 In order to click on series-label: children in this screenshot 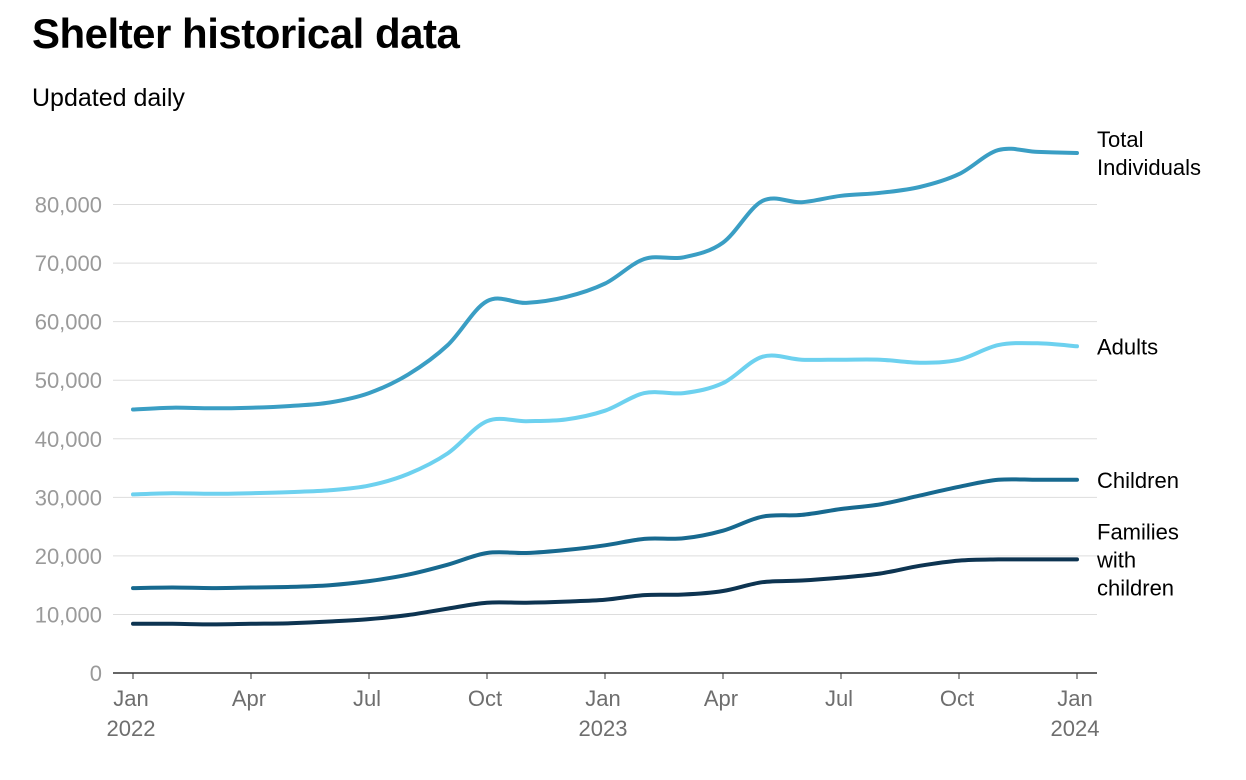, I will do `click(1135, 587)`.